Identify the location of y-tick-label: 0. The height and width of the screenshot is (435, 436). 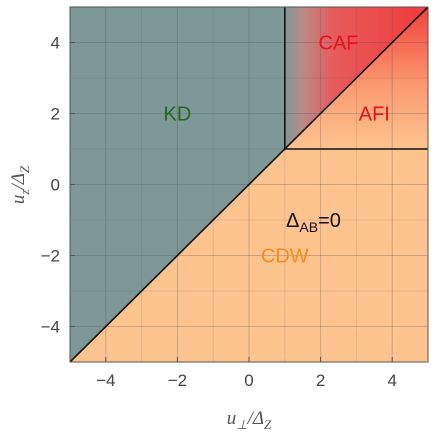
(55, 185).